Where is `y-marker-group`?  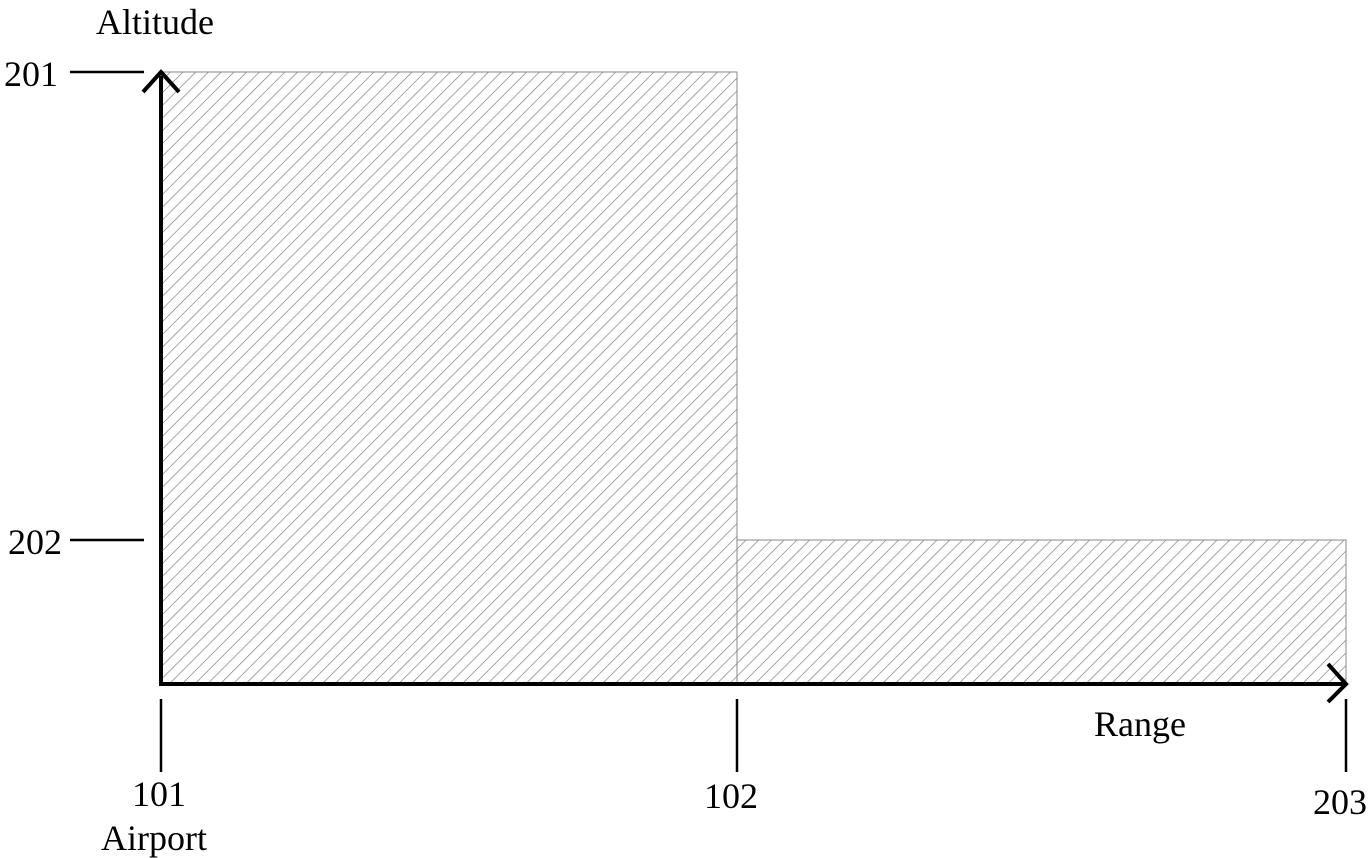 y-marker-group is located at coordinates (107, 306).